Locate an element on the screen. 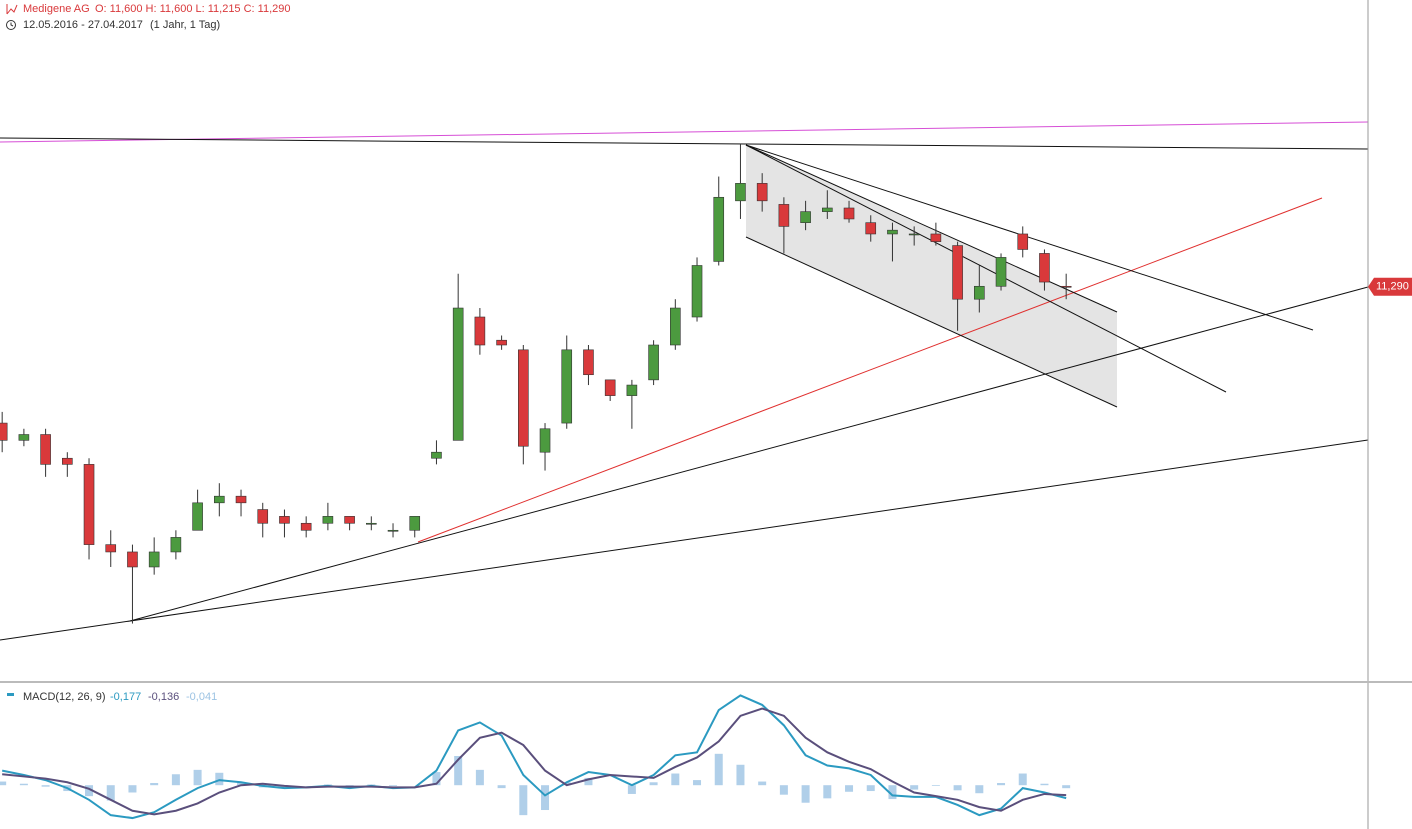  histogram-readout: -0,041 is located at coordinates (201, 697).